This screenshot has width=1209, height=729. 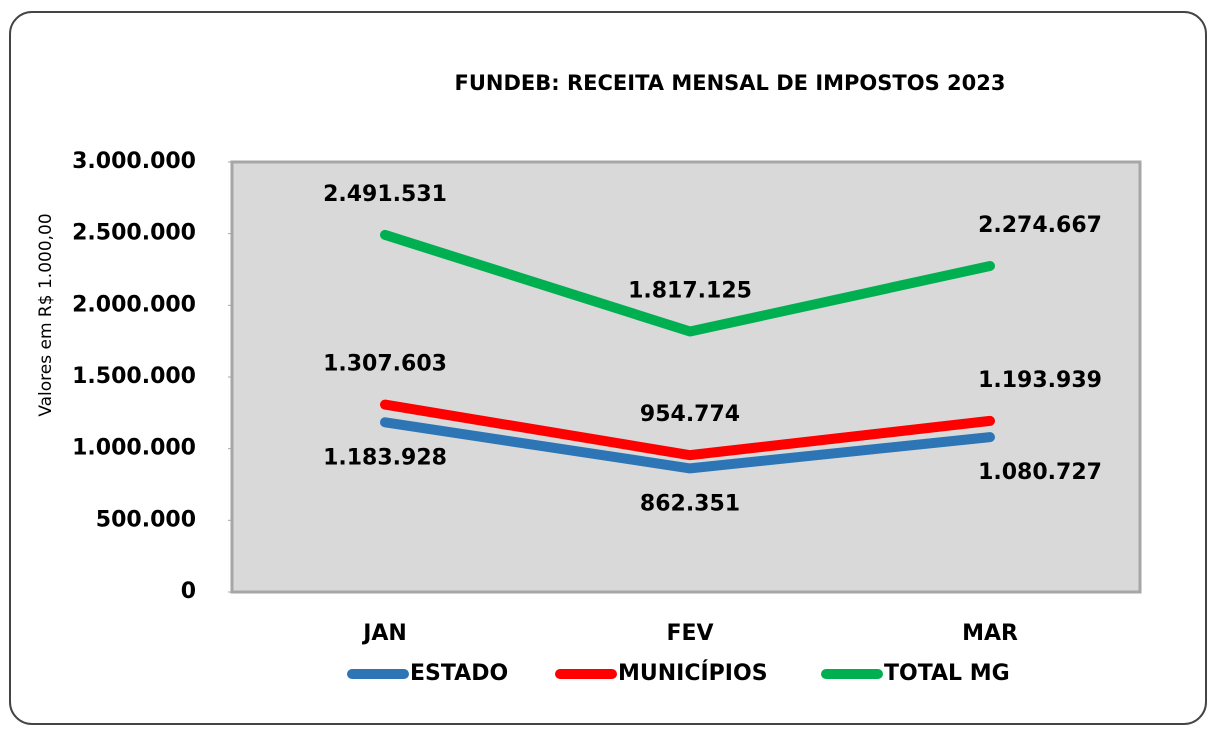 What do you see at coordinates (1040, 380) in the screenshot?
I see `data-label: 1.193.939` at bounding box center [1040, 380].